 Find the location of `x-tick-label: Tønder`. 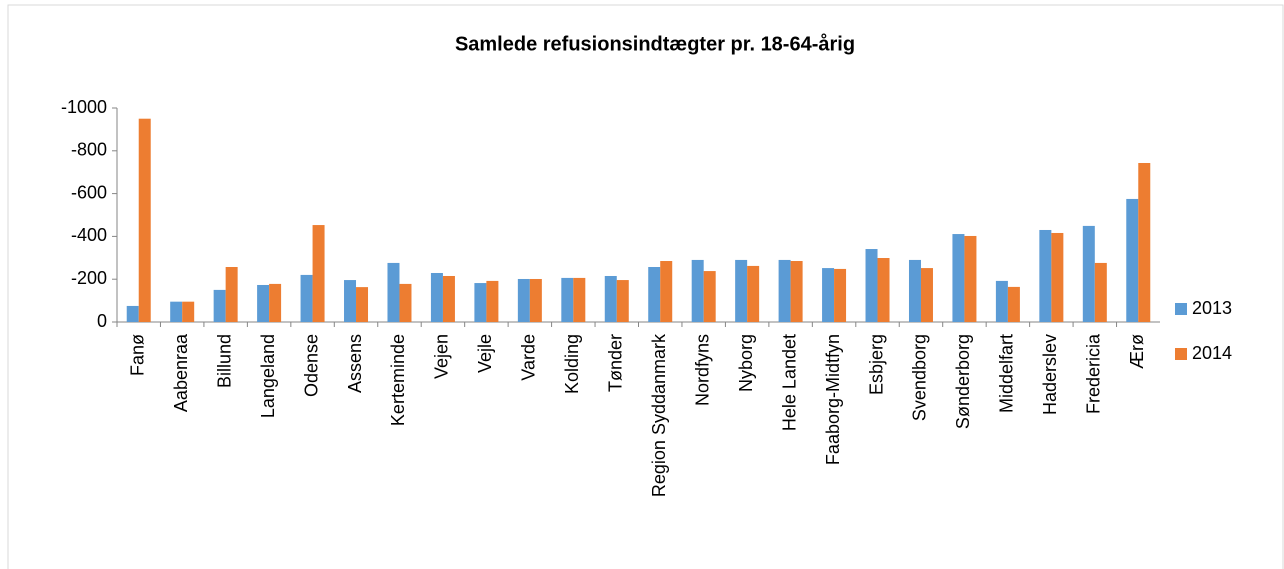

x-tick-label: Tønder is located at coordinates (616, 363).